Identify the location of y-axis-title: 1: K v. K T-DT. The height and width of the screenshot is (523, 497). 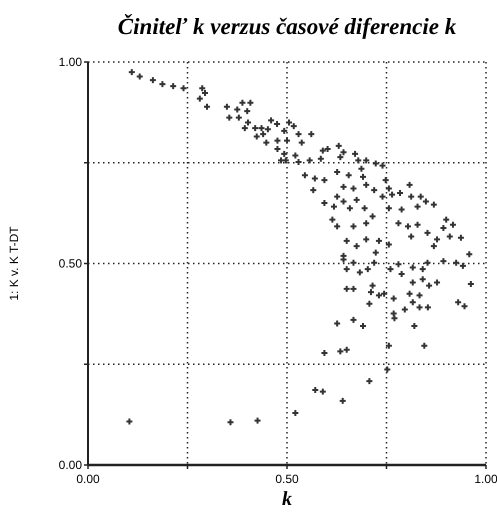
(14, 263).